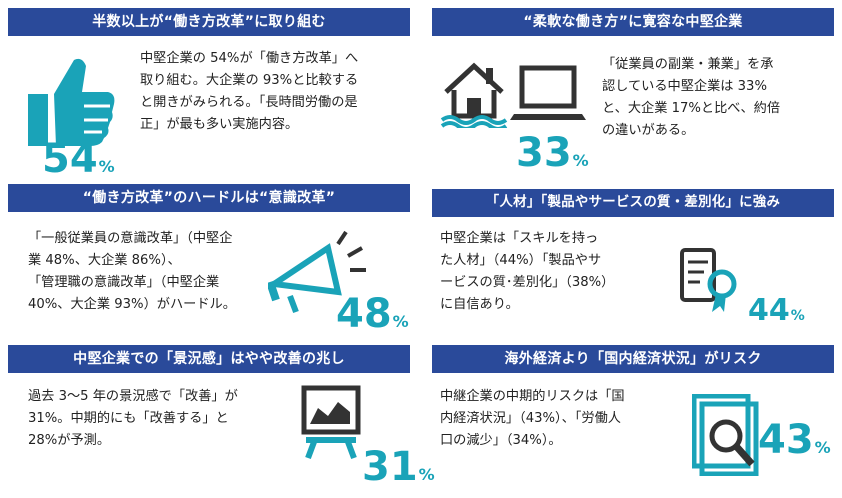  I want to click on stat-percentage: 33%, so click(552, 153).